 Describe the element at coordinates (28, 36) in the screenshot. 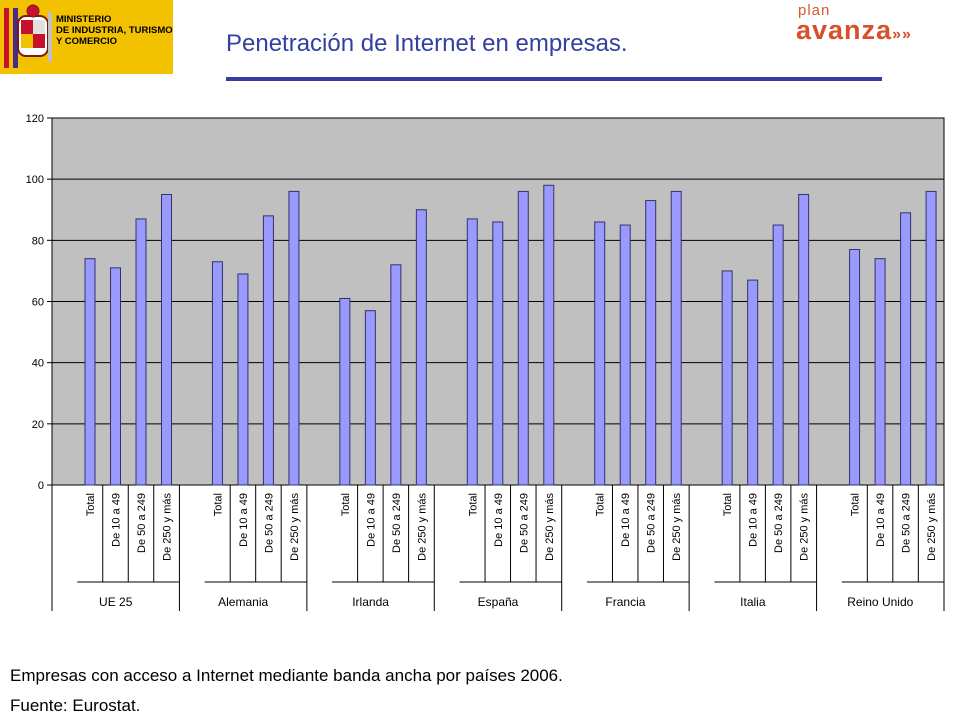

I see `coat-of-arms-icon` at that location.